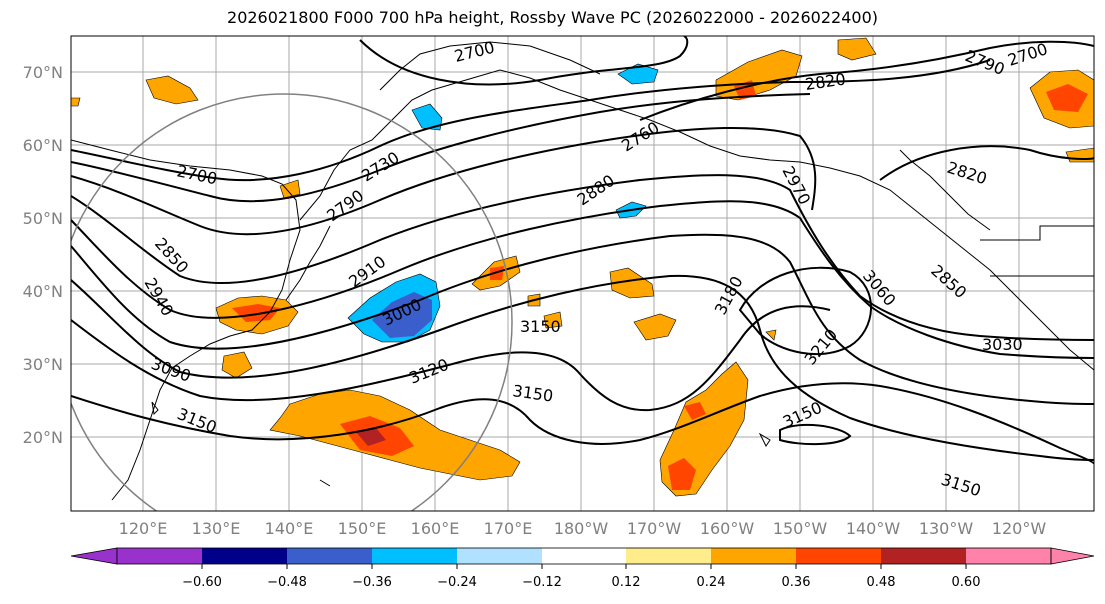 Image resolution: width=1105 pixels, height=604 pixels. What do you see at coordinates (457, 582) in the screenshot?
I see `colorbar-tick-label: −0.24` at bounding box center [457, 582].